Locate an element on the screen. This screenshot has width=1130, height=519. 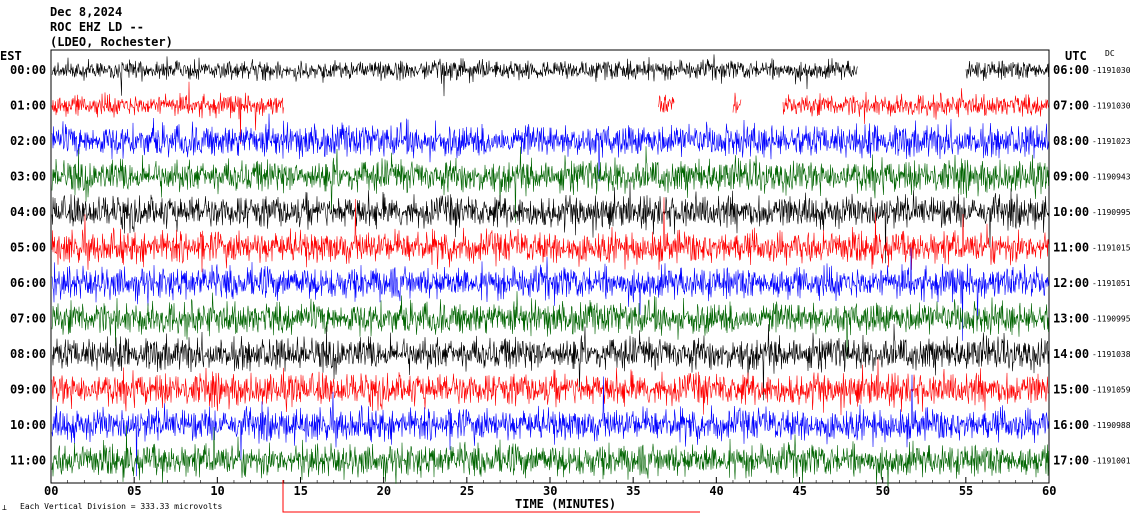
x-tick-label: 30 is located at coordinates (550, 491).